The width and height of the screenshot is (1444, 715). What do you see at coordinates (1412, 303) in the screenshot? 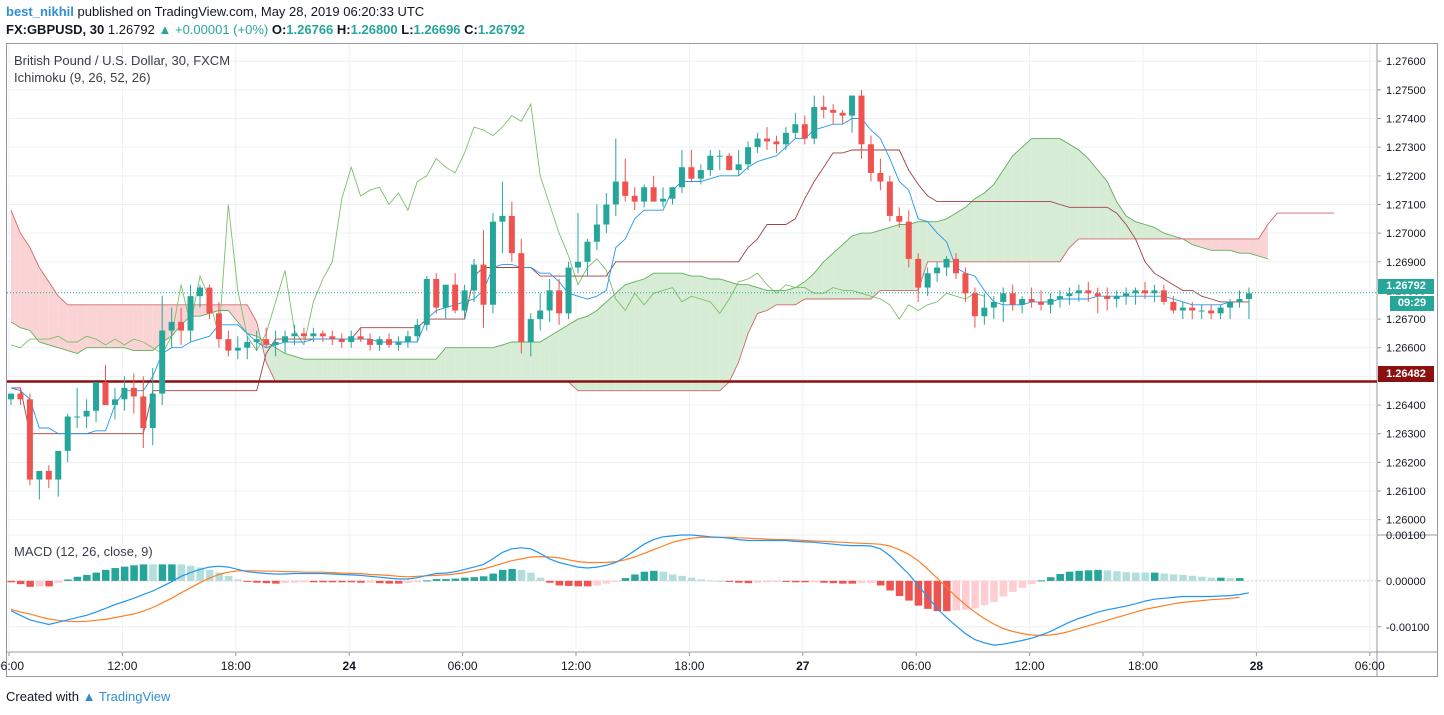
I see `countdown-badge: 09:29` at bounding box center [1412, 303].